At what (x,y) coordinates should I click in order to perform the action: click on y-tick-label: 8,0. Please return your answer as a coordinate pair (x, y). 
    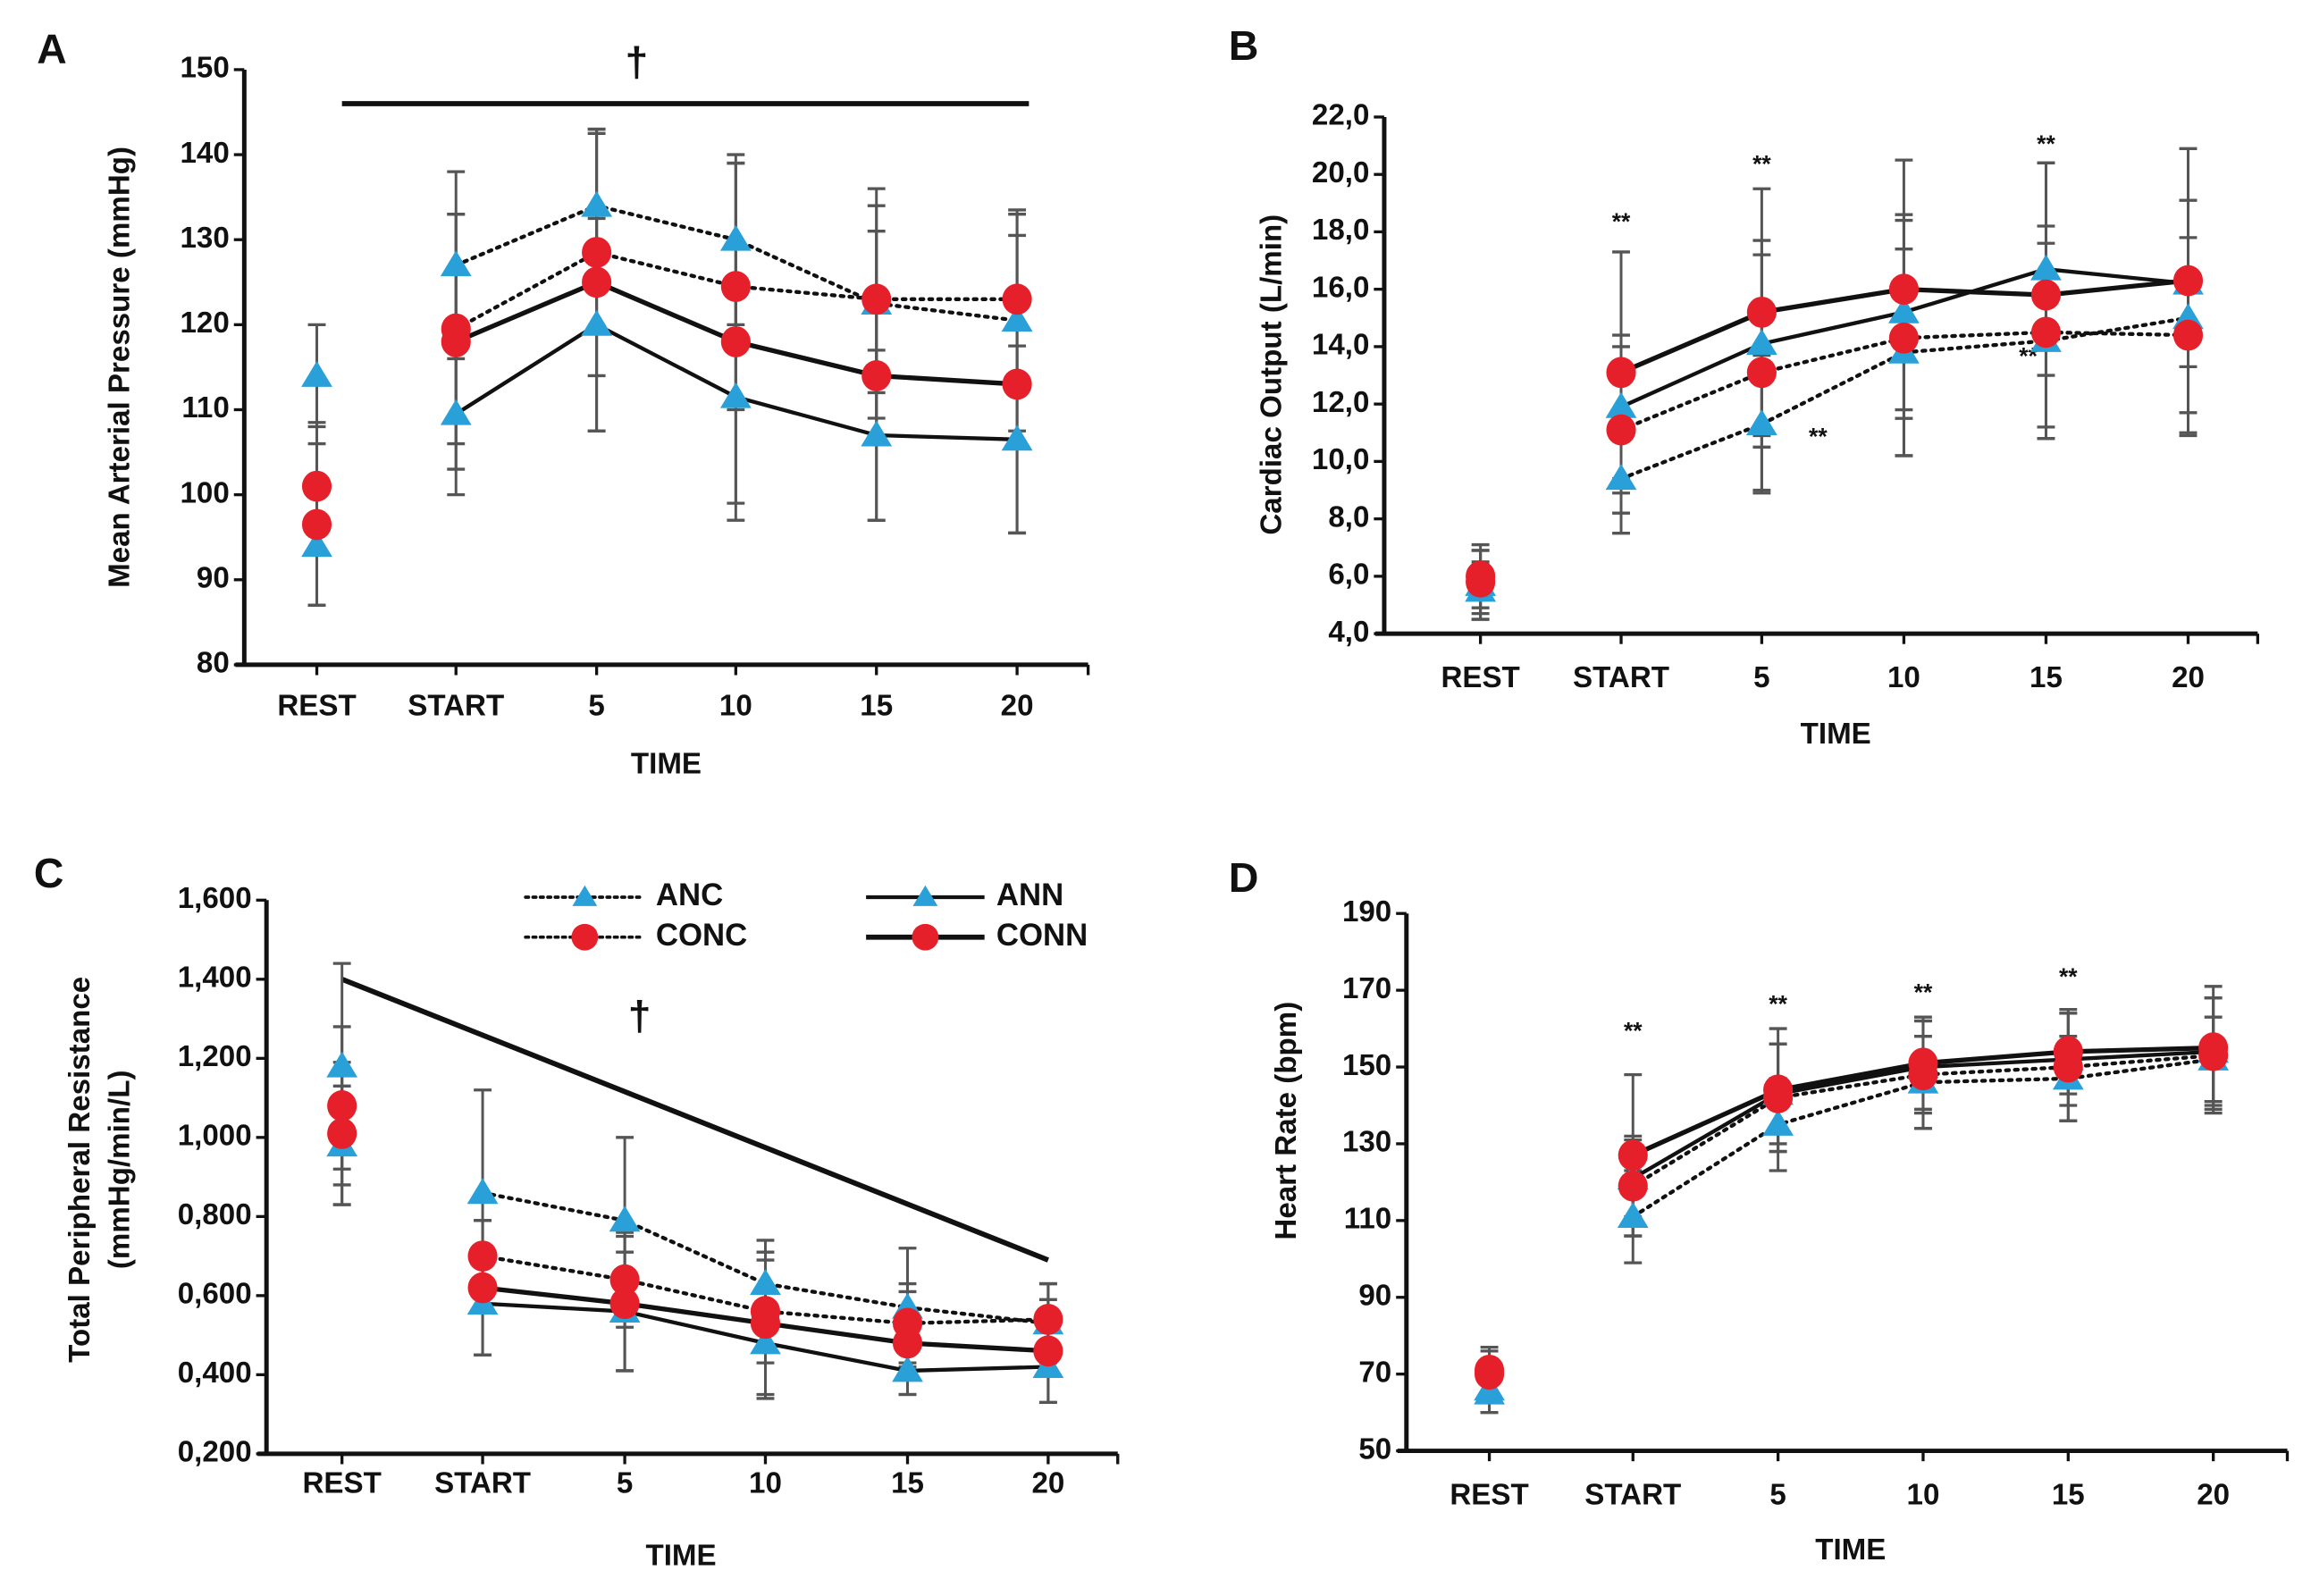
    Looking at the image, I should click on (1348, 516).